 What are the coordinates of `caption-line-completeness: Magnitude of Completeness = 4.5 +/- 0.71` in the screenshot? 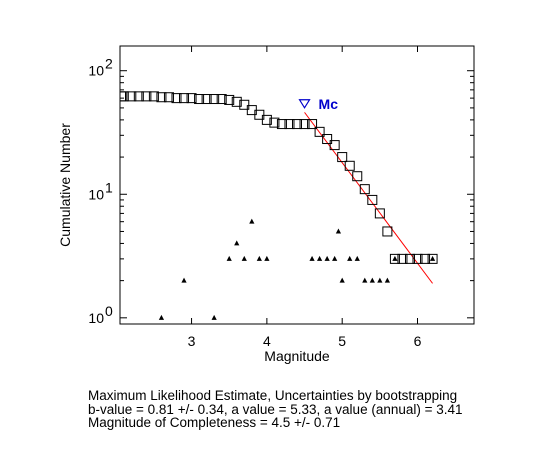 It's located at (214, 422).